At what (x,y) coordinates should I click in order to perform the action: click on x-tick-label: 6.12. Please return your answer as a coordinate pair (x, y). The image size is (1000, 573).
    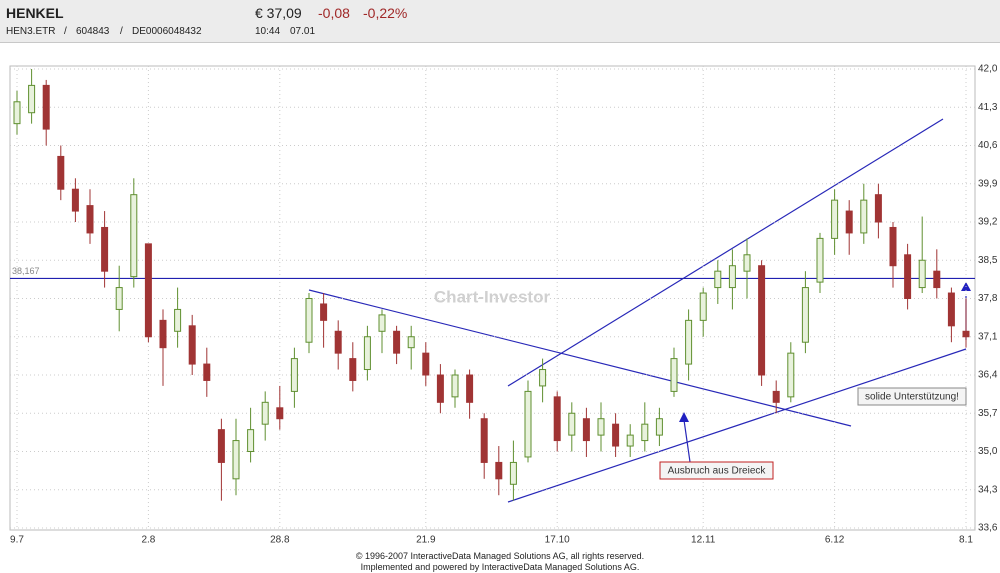
    Looking at the image, I should click on (835, 540).